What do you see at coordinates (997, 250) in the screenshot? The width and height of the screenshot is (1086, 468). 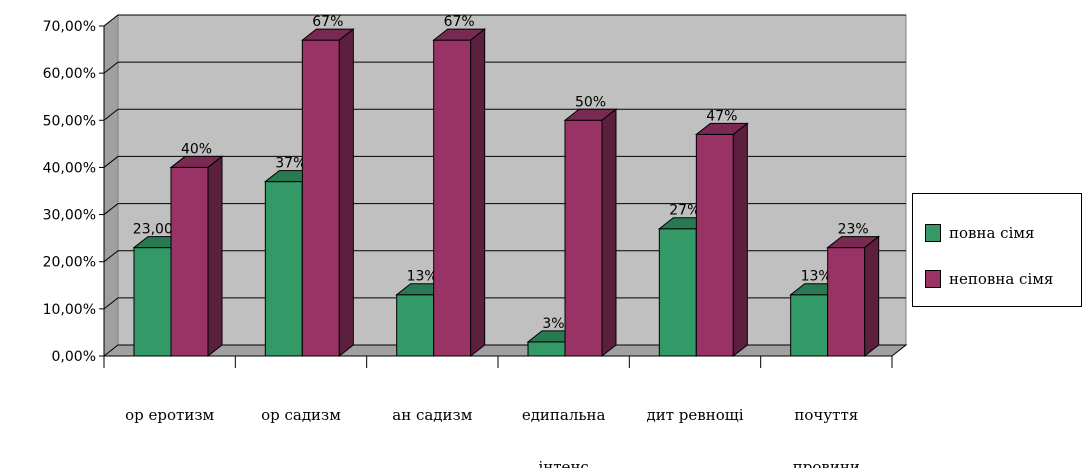 I see `legend: повна сімя неповна сімя` at bounding box center [997, 250].